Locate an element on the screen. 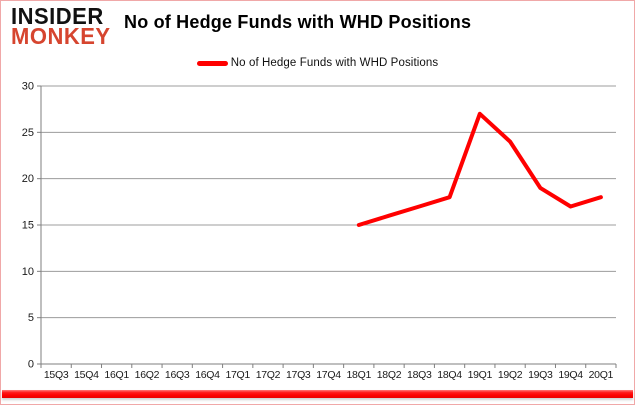 The width and height of the screenshot is (635, 405). logo-monkey-text: MONKEY is located at coordinates (61, 36).